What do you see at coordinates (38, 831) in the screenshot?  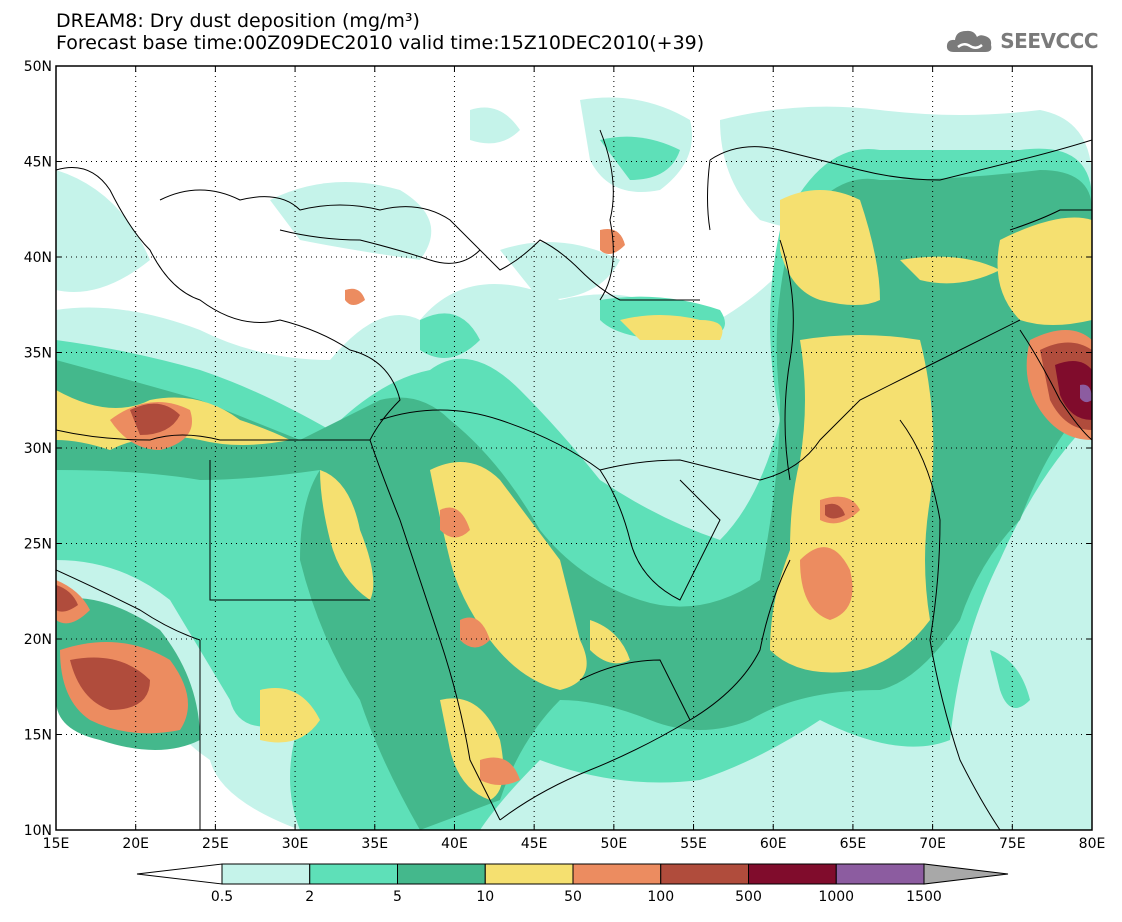 I see `lat-tick-label: 10N` at bounding box center [38, 831].